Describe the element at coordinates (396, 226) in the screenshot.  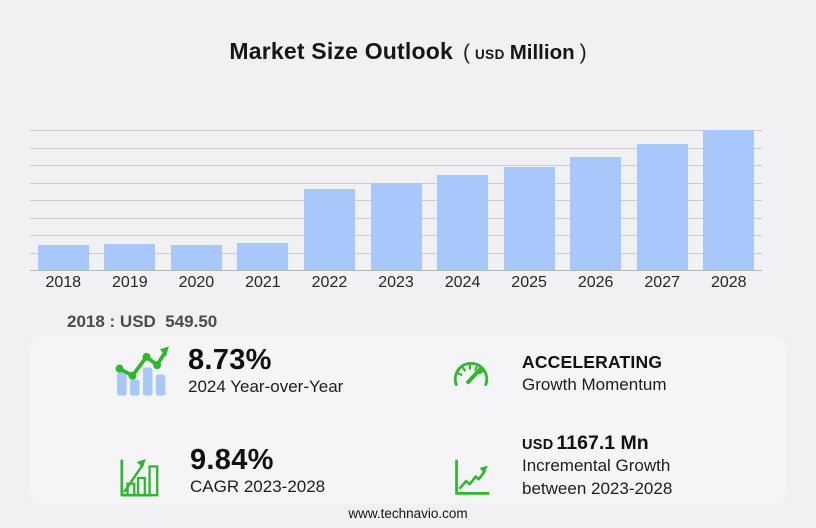
I see `bar-2023` at that location.